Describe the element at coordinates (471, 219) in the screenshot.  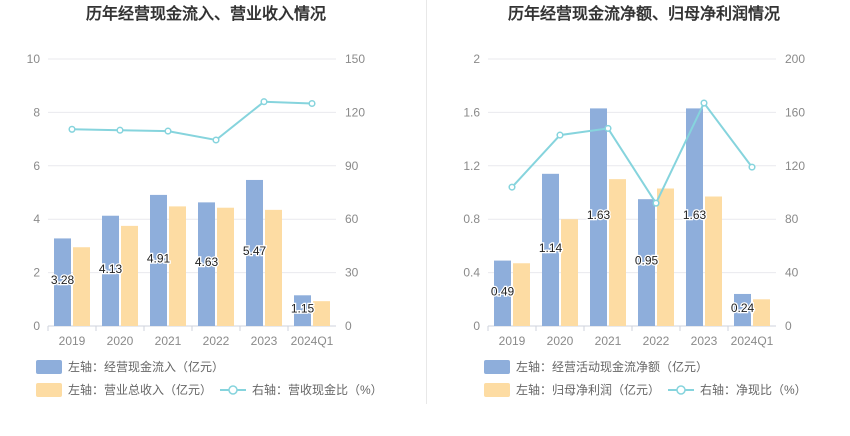
I see `left-axis-tick-label: 0.8` at that location.